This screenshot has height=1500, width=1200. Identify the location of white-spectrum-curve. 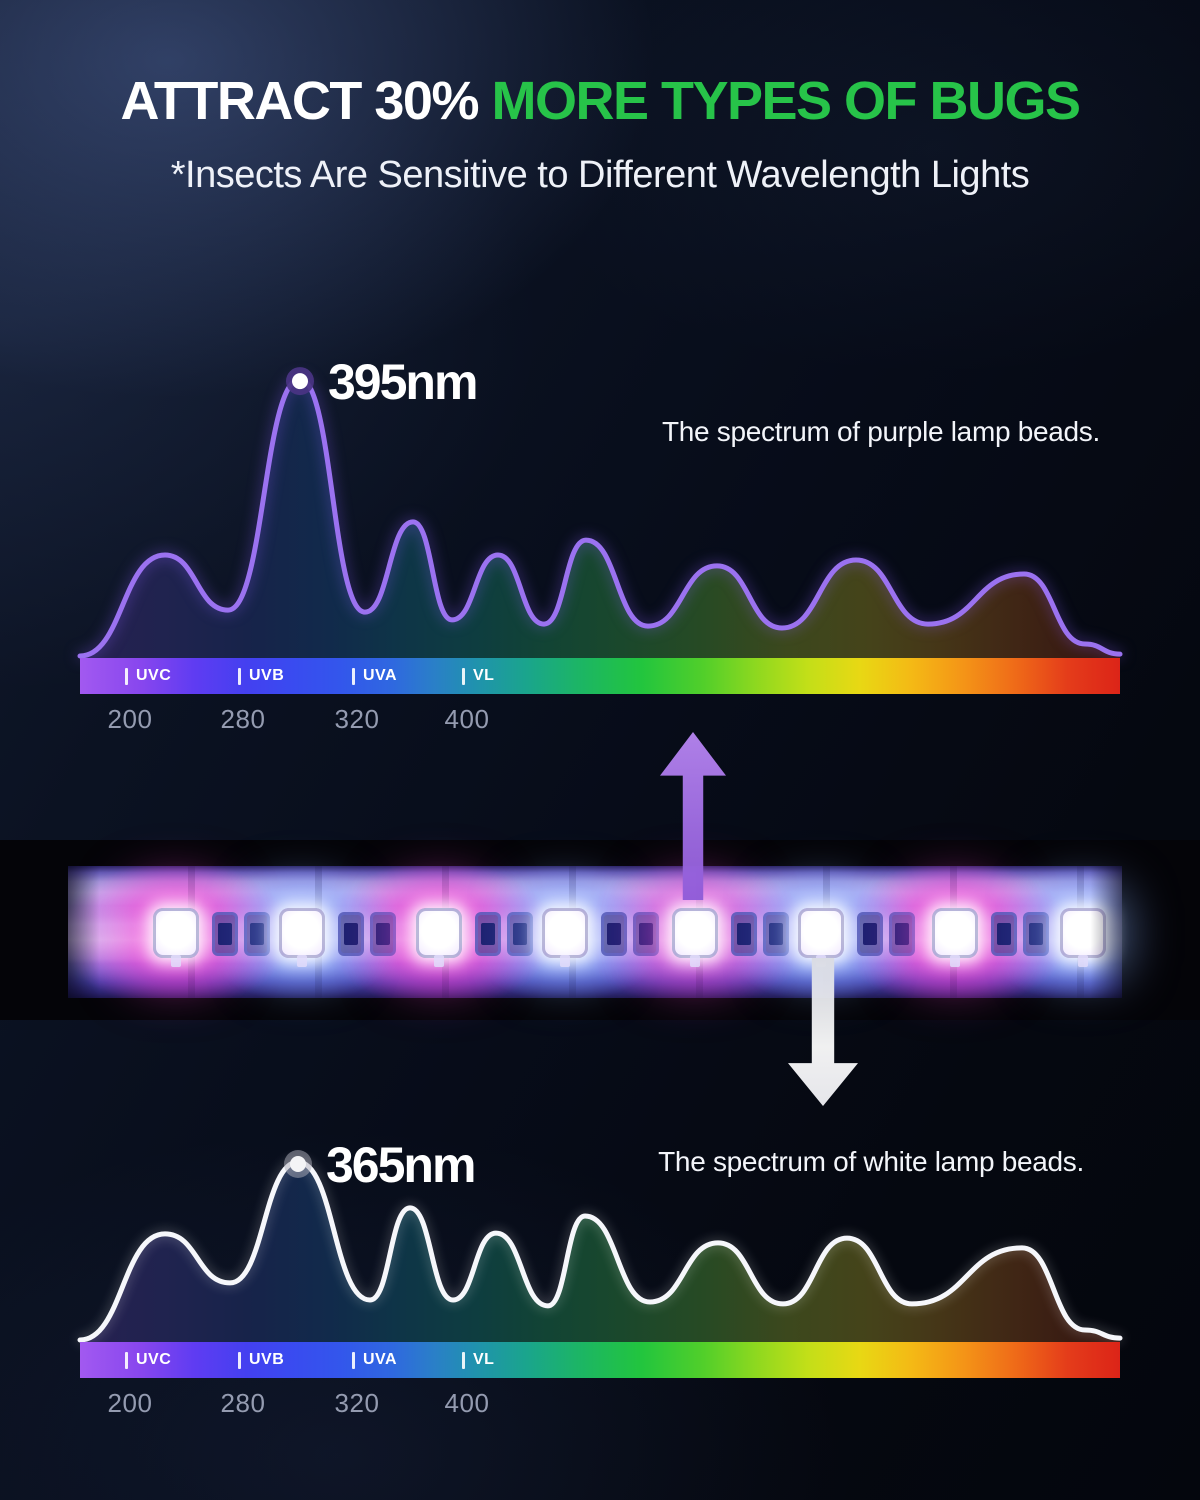
(600, 1246).